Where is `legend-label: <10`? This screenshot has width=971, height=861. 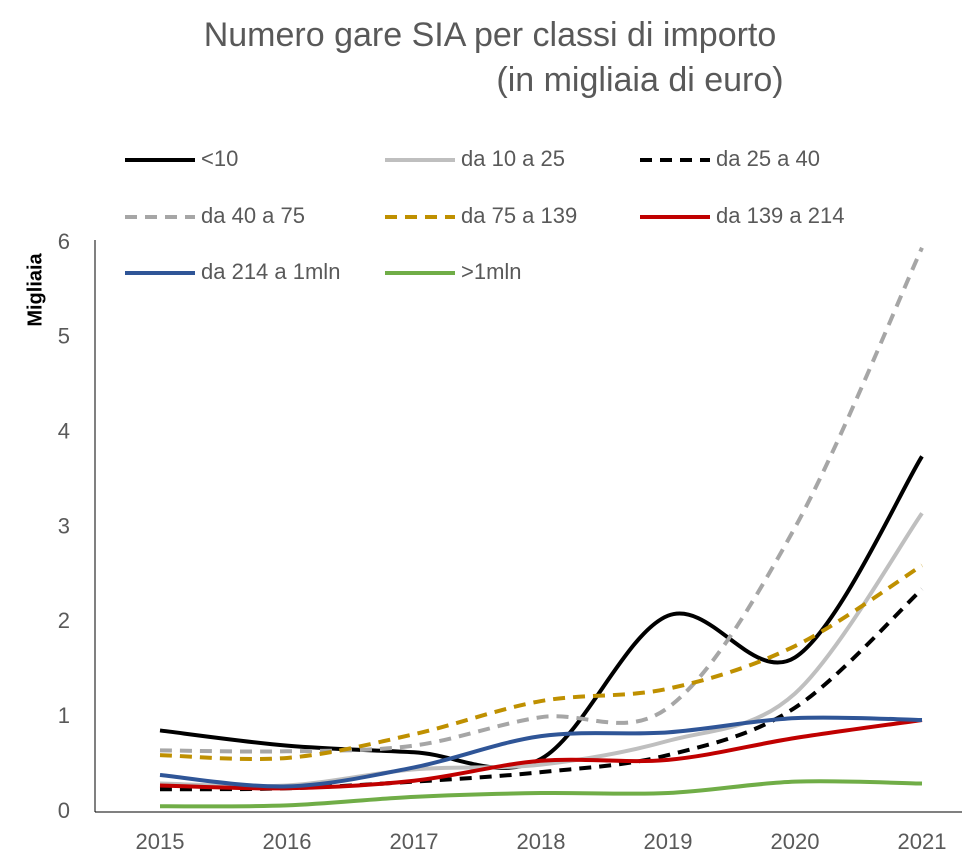
legend-label: <10 is located at coordinates (219, 158).